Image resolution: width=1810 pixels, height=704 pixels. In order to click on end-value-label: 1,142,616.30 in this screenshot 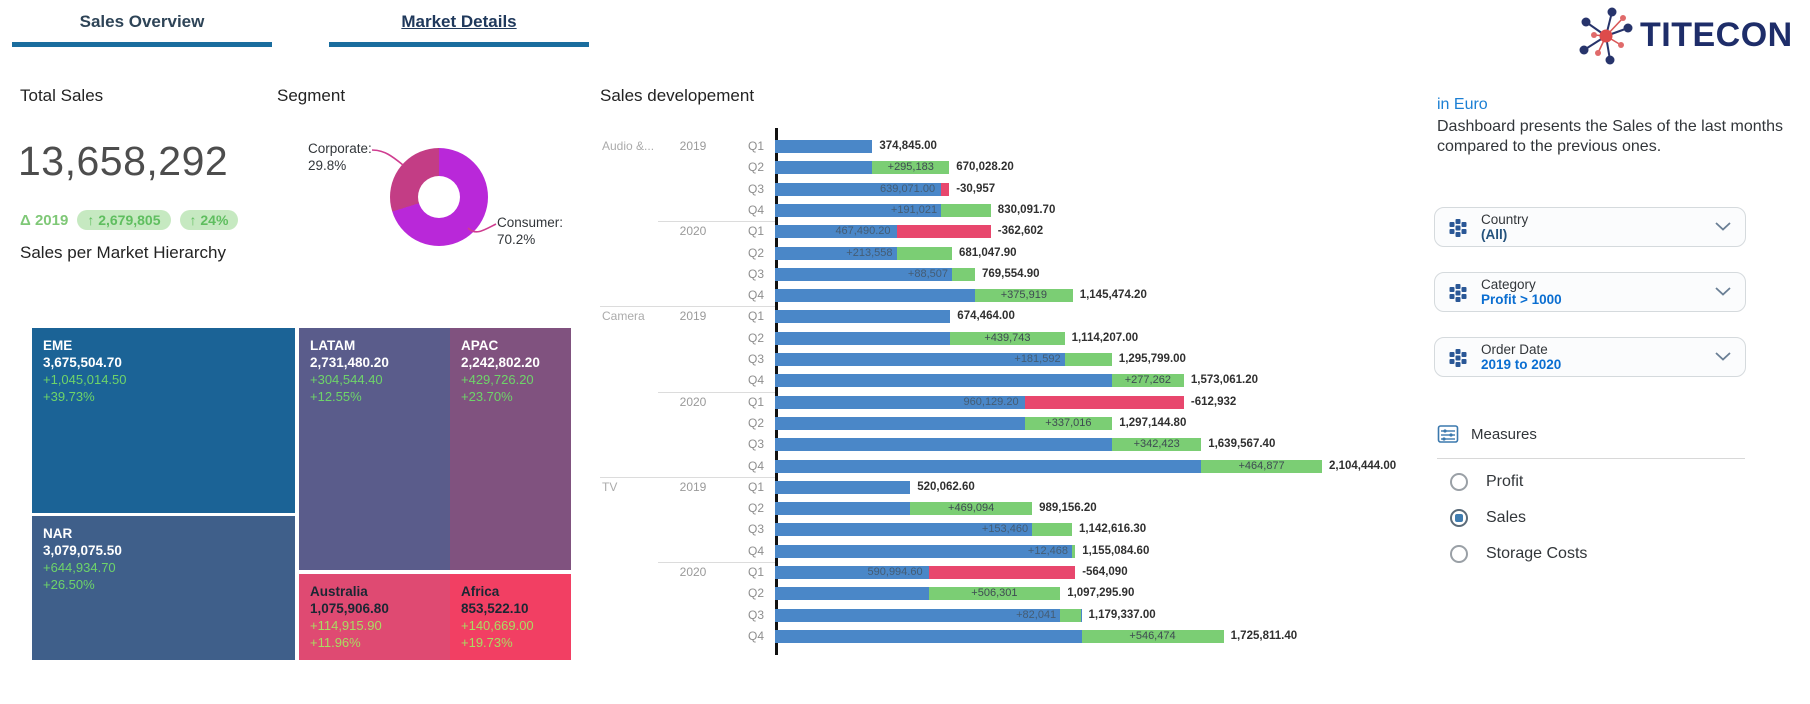, I will do `click(1113, 529)`.